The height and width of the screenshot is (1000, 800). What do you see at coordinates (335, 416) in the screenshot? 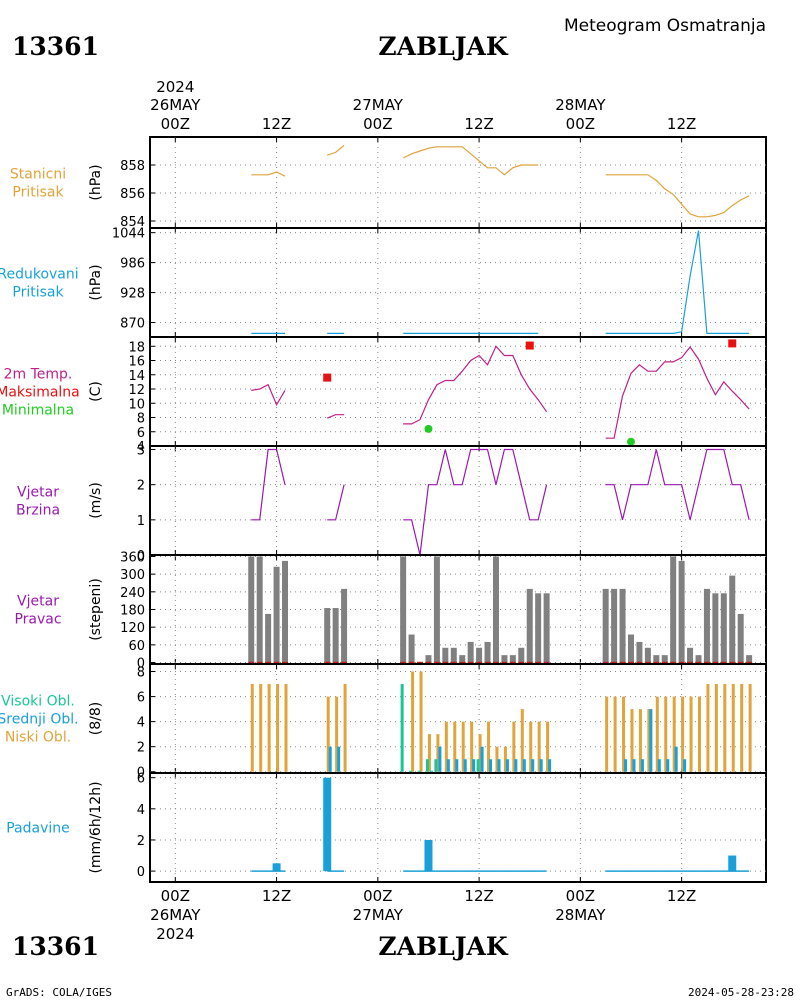
I see `series-line-temp` at bounding box center [335, 416].